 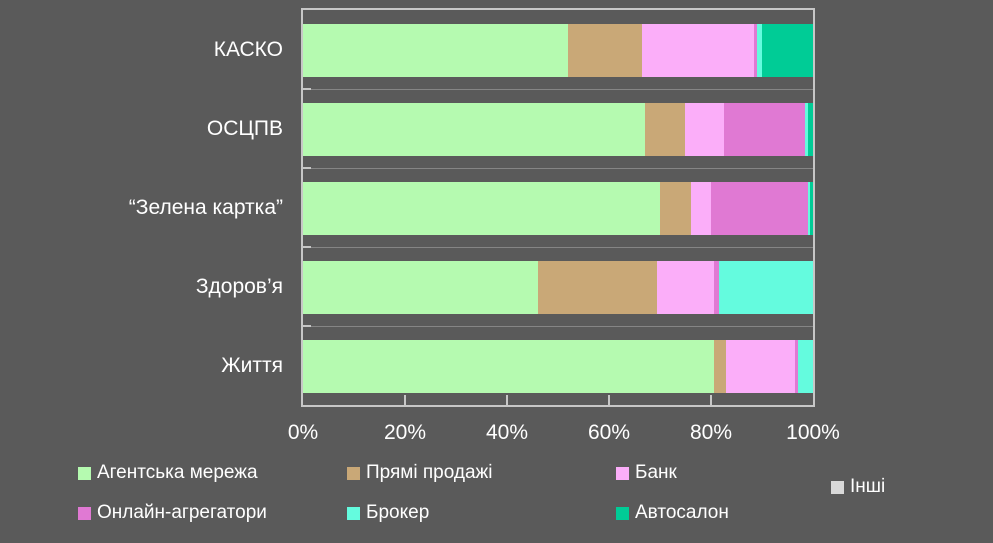 What do you see at coordinates (868, 486) in the screenshot?
I see `legend-label-other: Інші` at bounding box center [868, 486].